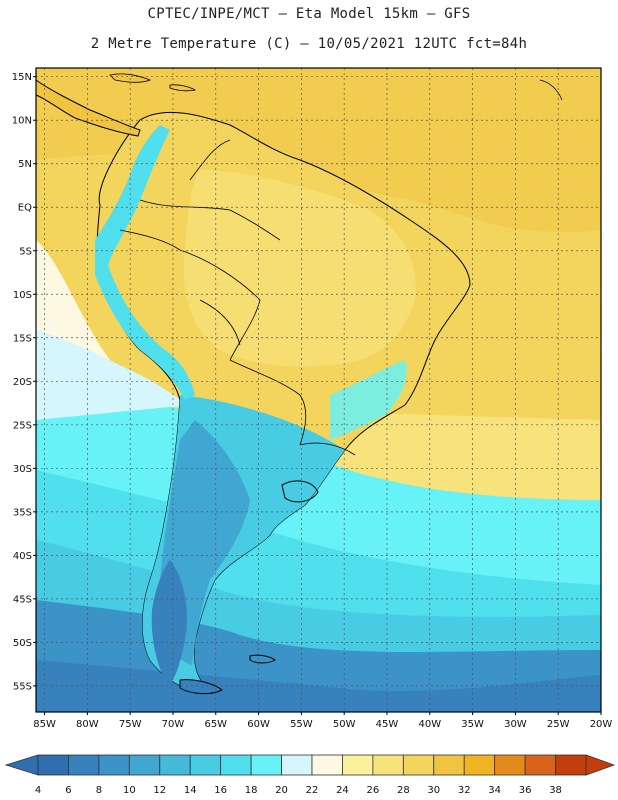 The height and width of the screenshot is (800, 618). I want to click on colorbar-label: 4, so click(38, 790).